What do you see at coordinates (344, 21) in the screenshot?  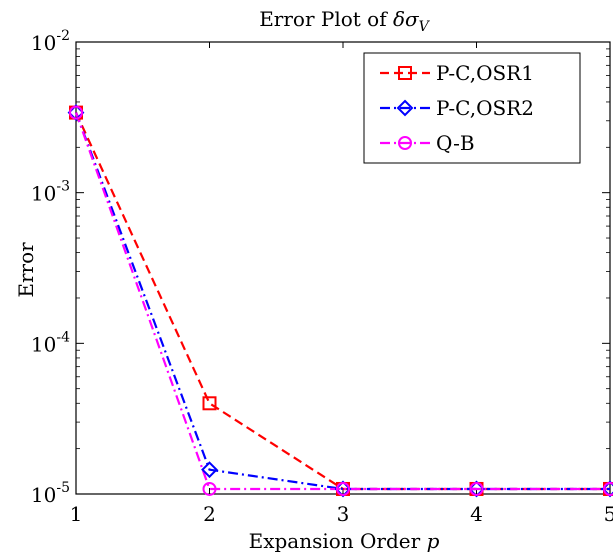 I see `chart-title: Error Plot of δσV` at bounding box center [344, 21].